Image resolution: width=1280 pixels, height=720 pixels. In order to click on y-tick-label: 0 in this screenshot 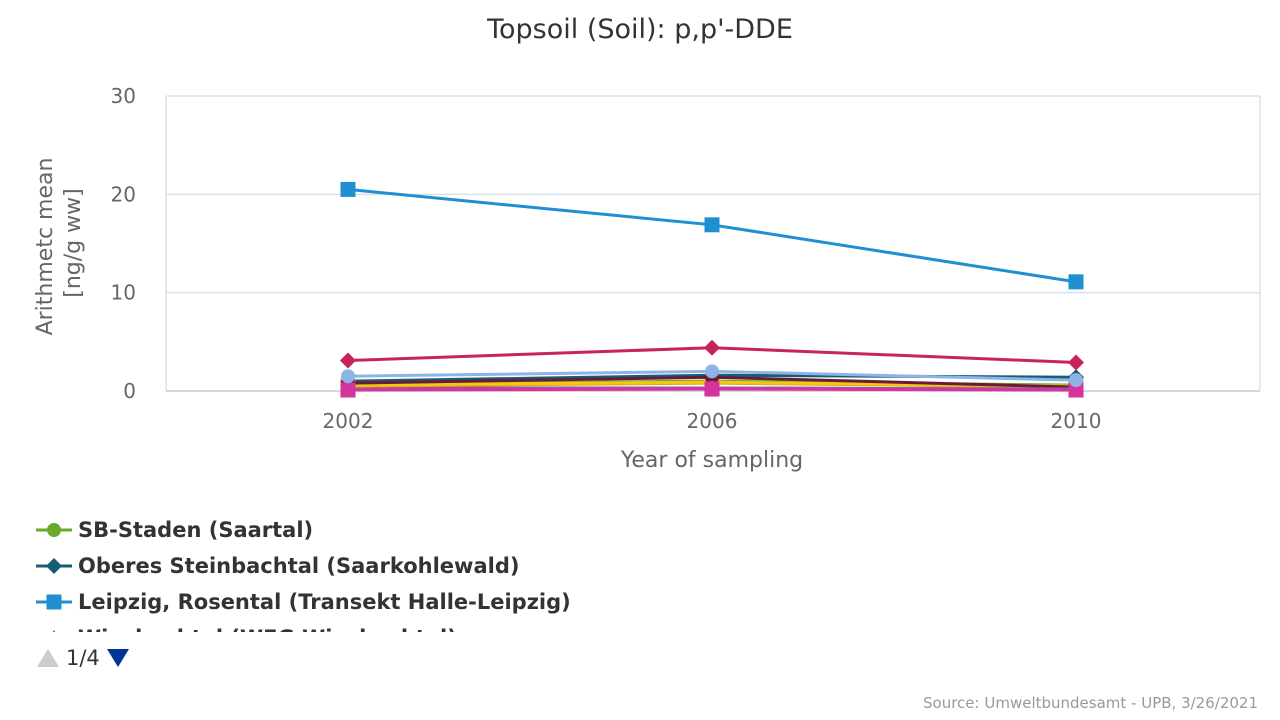, I will do `click(129, 391)`.